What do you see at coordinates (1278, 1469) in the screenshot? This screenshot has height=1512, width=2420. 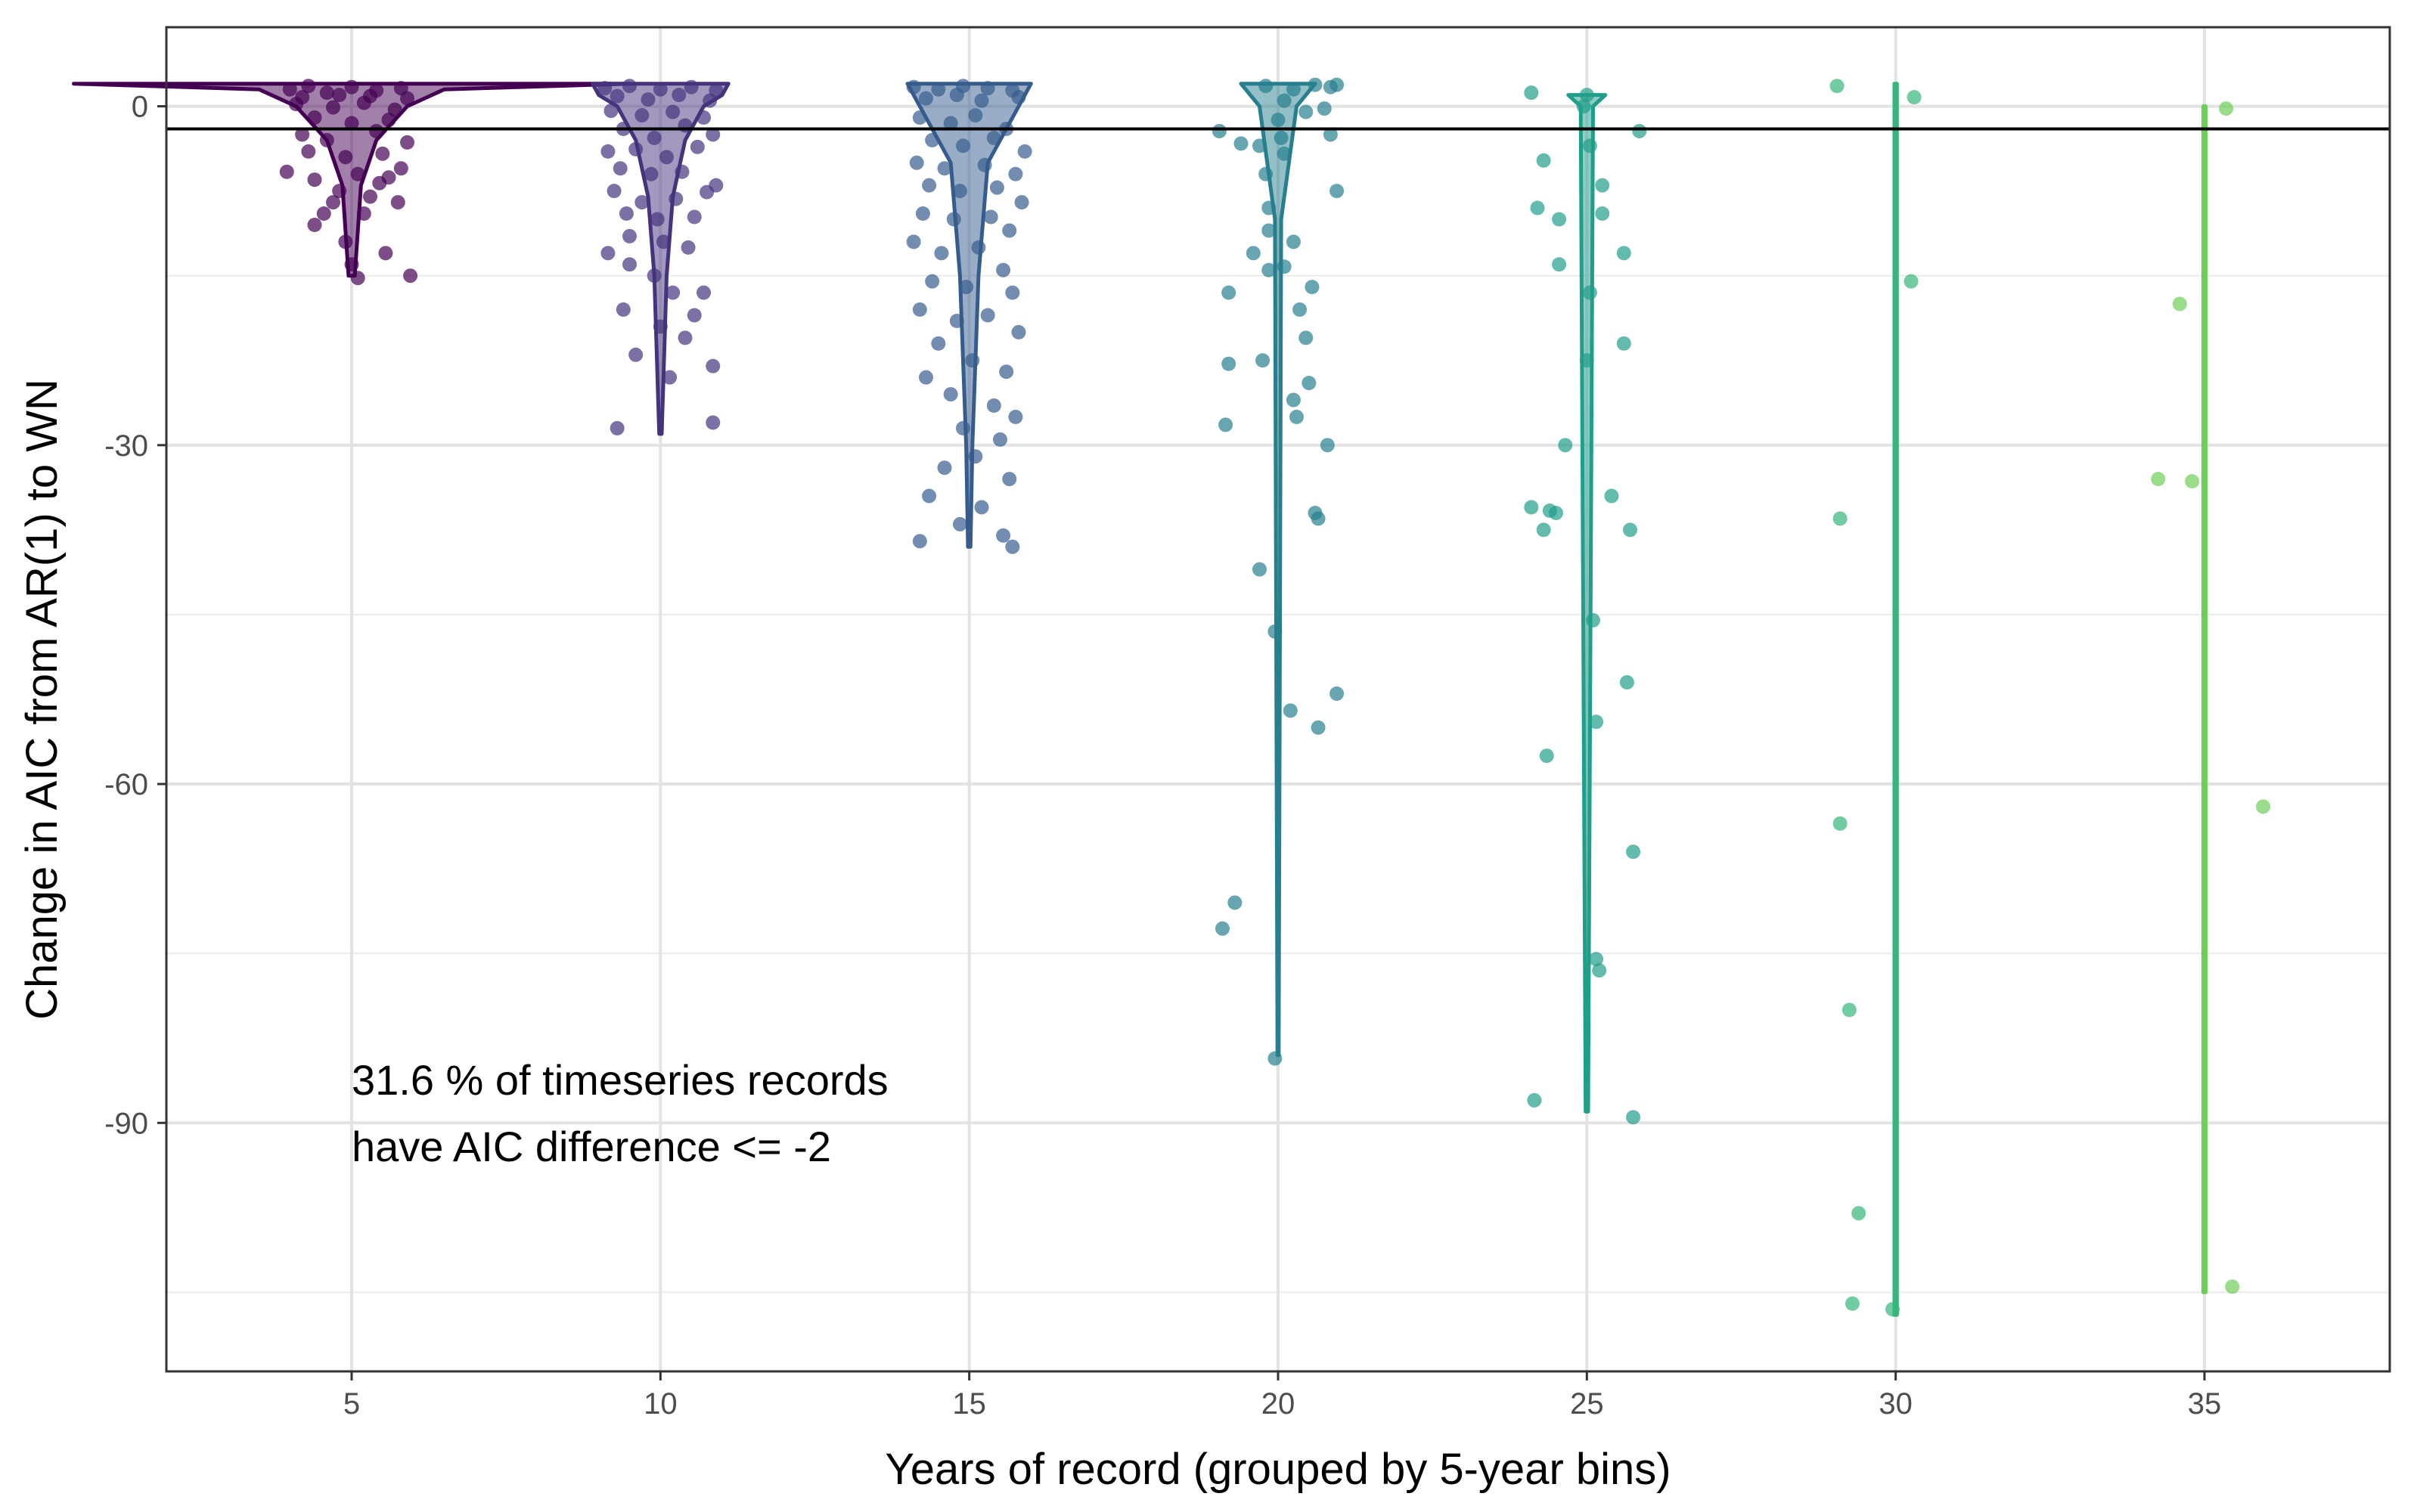 I see `x-axis-title: Years of record (grouped by 5-year bins)` at bounding box center [1278, 1469].